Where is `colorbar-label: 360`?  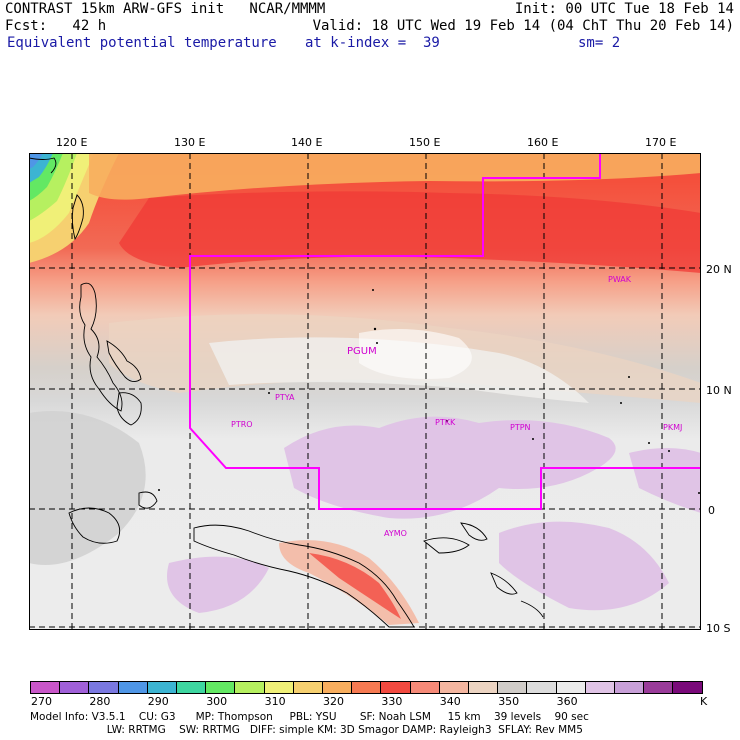
colorbar-label: 360 is located at coordinates (567, 701).